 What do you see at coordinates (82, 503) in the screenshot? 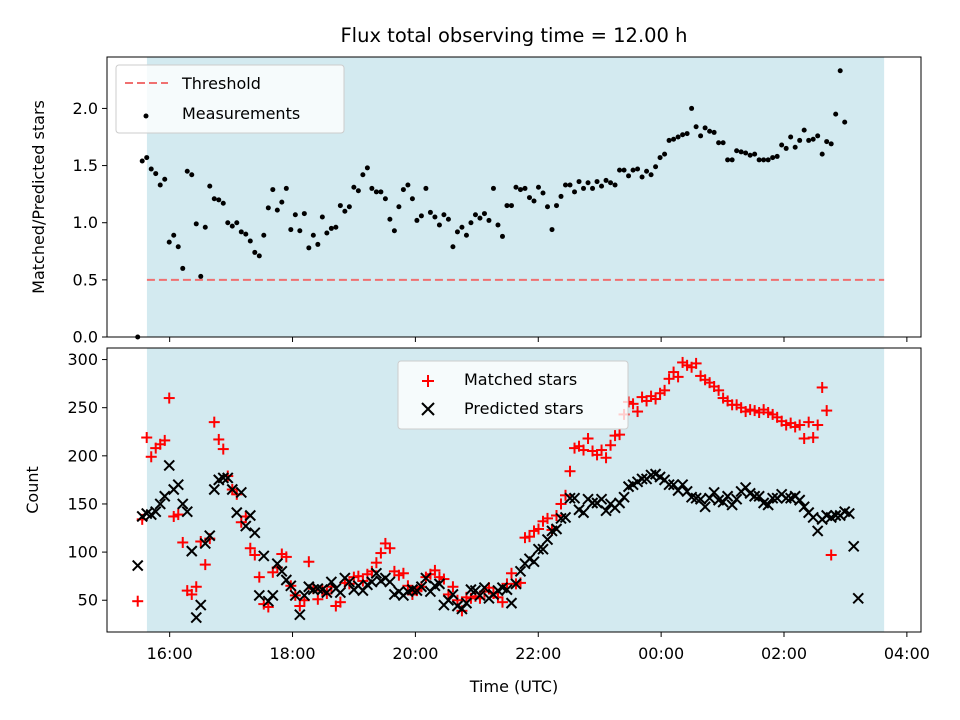
I see `bottom-ytick-label: 150` at bounding box center [82, 503].